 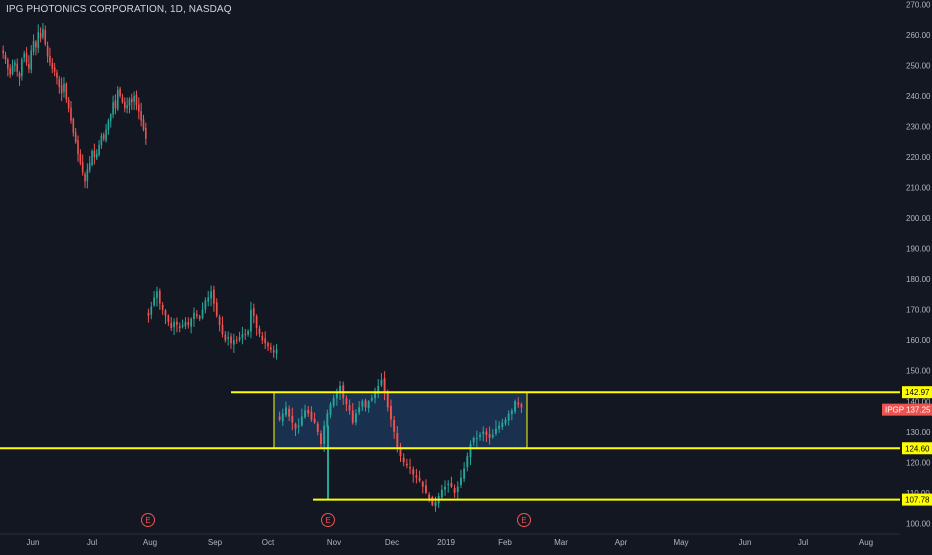 What do you see at coordinates (918, 340) in the screenshot?
I see `y-tick-label: 160.00` at bounding box center [918, 340].